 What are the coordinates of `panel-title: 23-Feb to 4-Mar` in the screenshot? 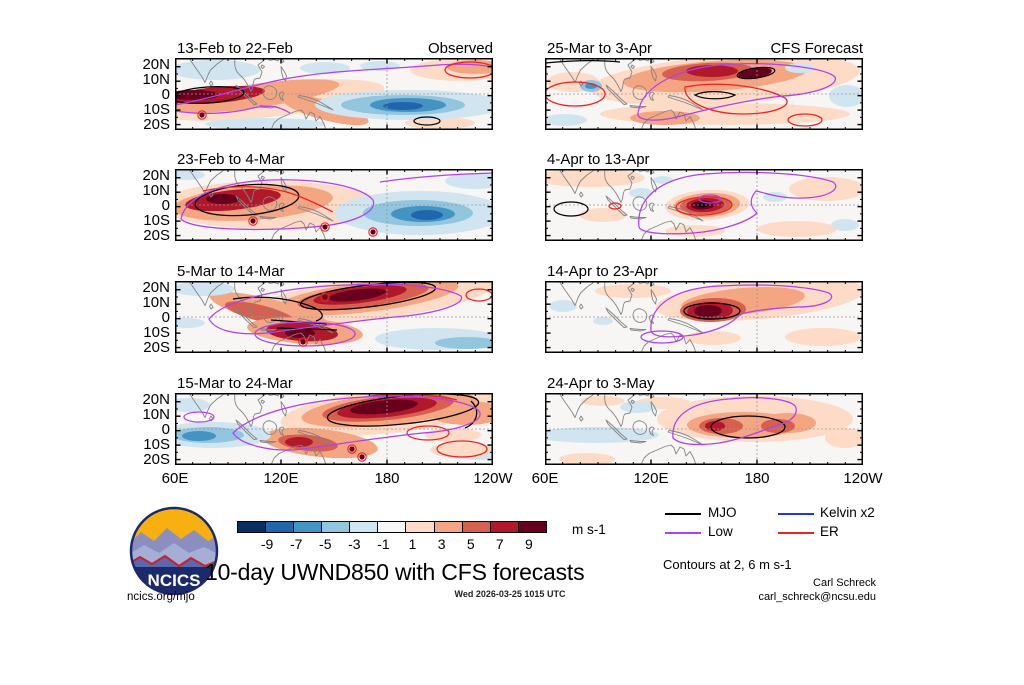 It's located at (231, 159).